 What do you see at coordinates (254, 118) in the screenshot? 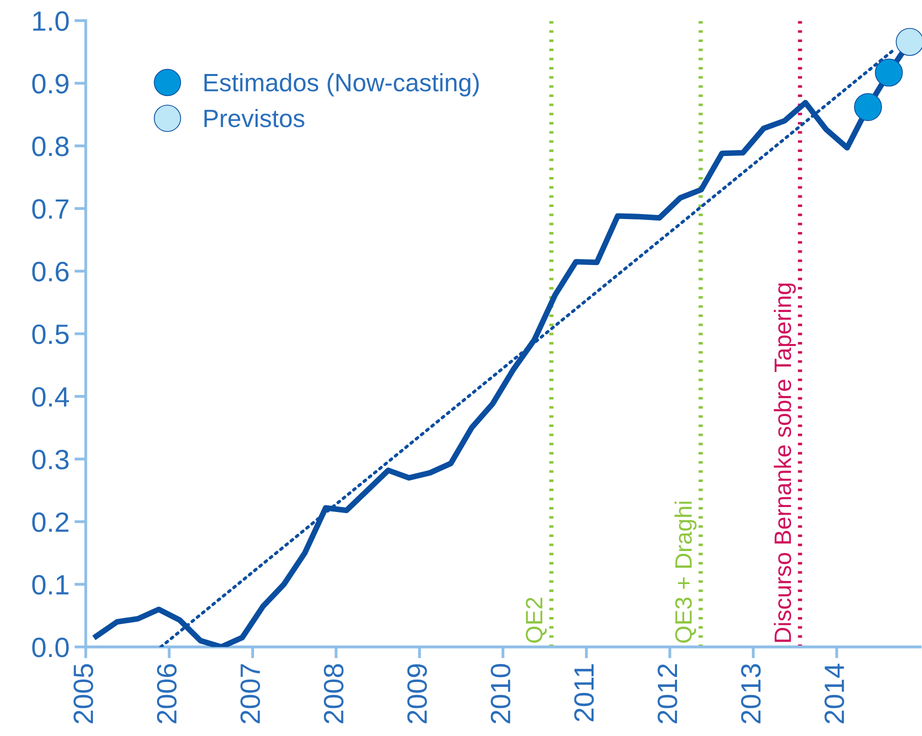
I see `legend-label: Previstos` at bounding box center [254, 118].